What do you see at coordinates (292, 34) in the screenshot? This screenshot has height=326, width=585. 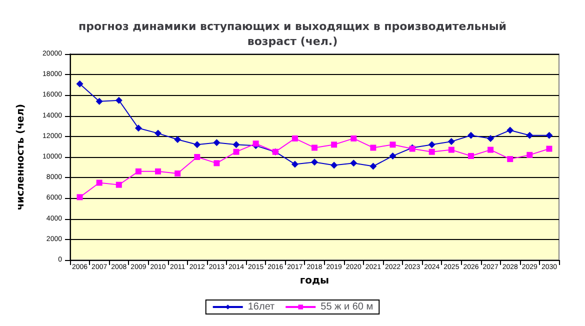 I see `chart-title: прогноз динамики вступающих и выходящих в производительный возраст (чел.)` at bounding box center [292, 34].